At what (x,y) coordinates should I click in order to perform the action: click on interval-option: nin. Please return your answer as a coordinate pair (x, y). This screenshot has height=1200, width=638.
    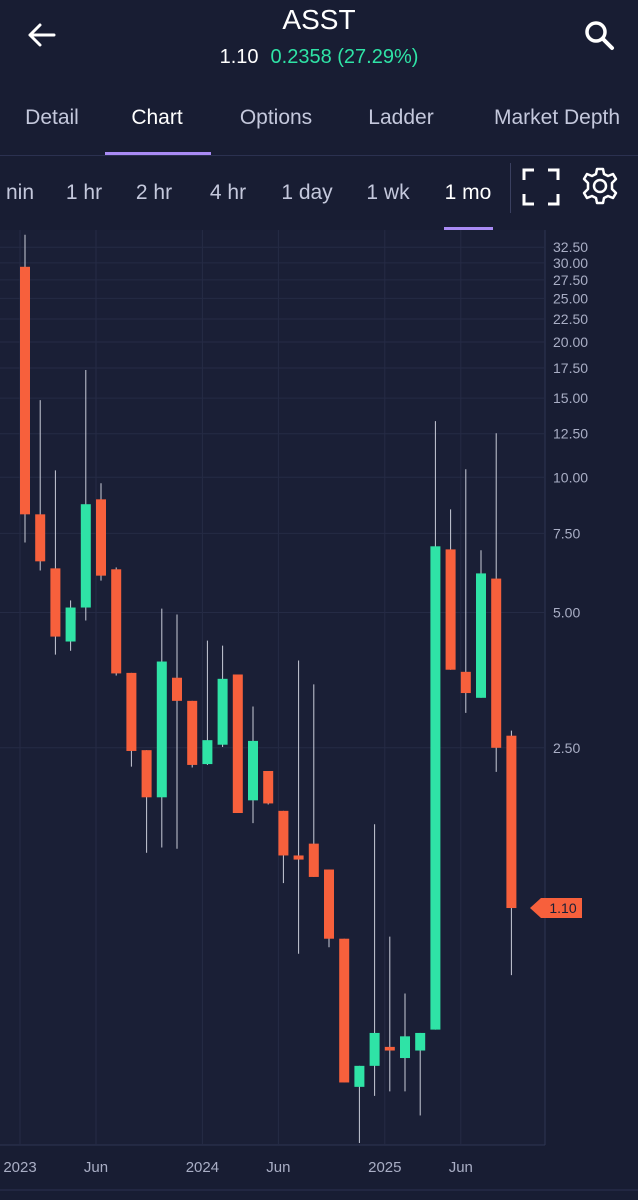
    Looking at the image, I should click on (20, 192).